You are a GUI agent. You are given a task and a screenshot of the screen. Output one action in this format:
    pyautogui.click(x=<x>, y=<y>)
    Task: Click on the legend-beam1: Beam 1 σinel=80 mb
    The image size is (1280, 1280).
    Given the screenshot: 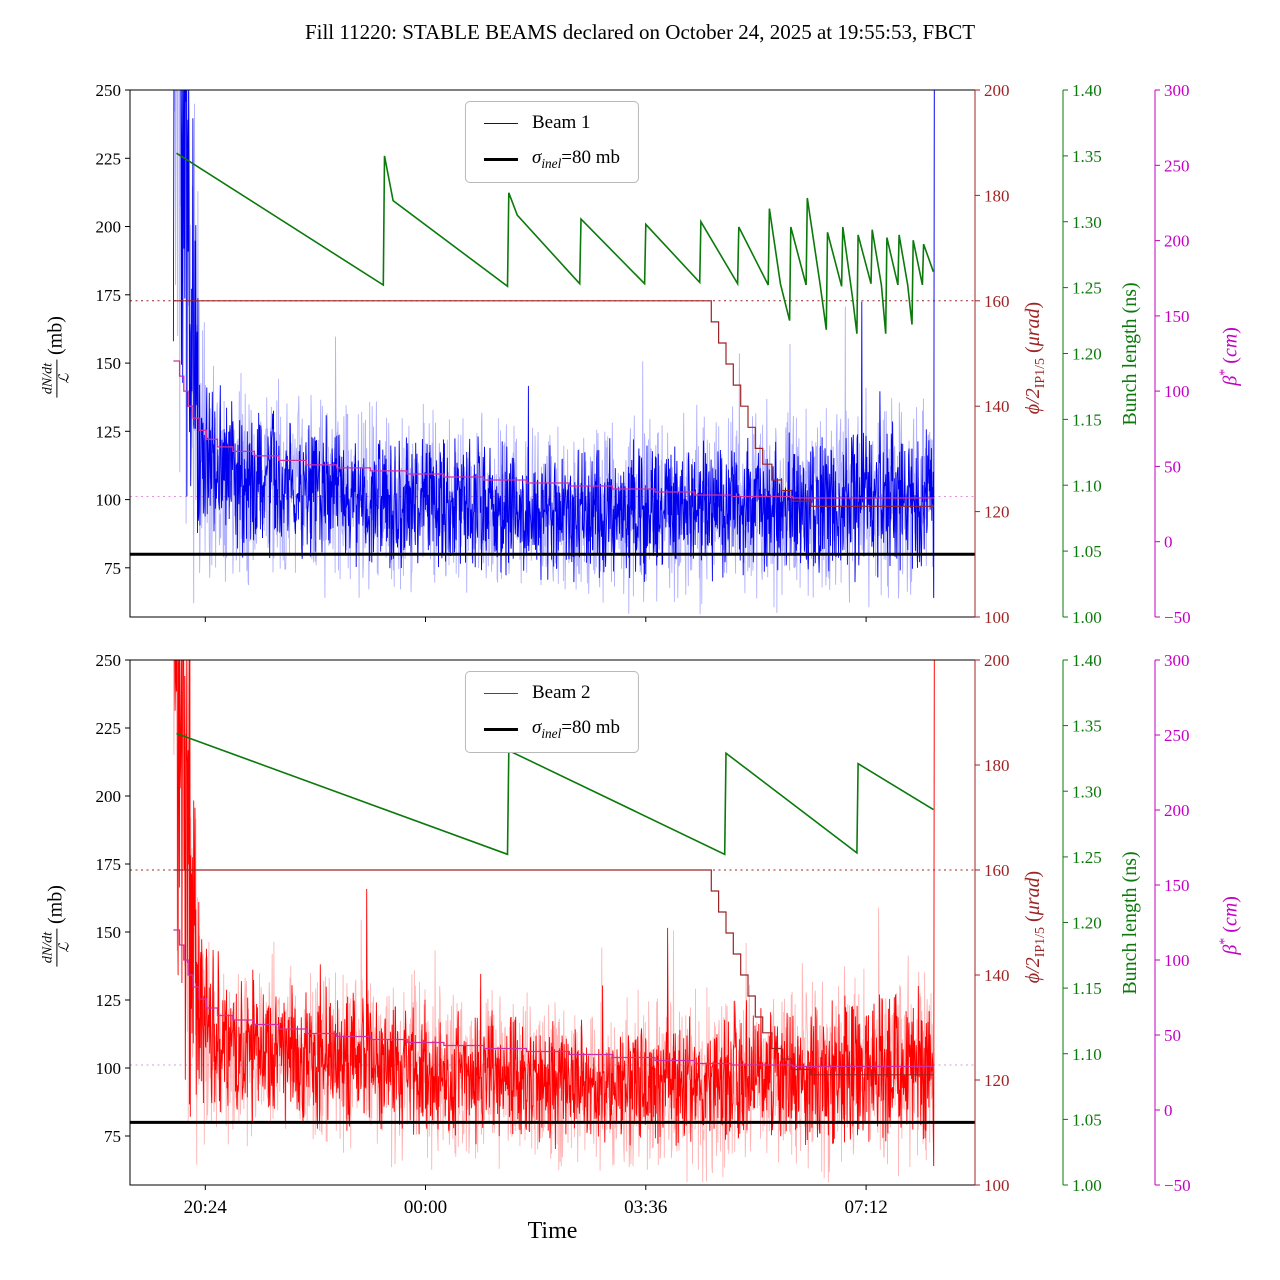 What is the action you would take?
    pyautogui.click(x=552, y=142)
    